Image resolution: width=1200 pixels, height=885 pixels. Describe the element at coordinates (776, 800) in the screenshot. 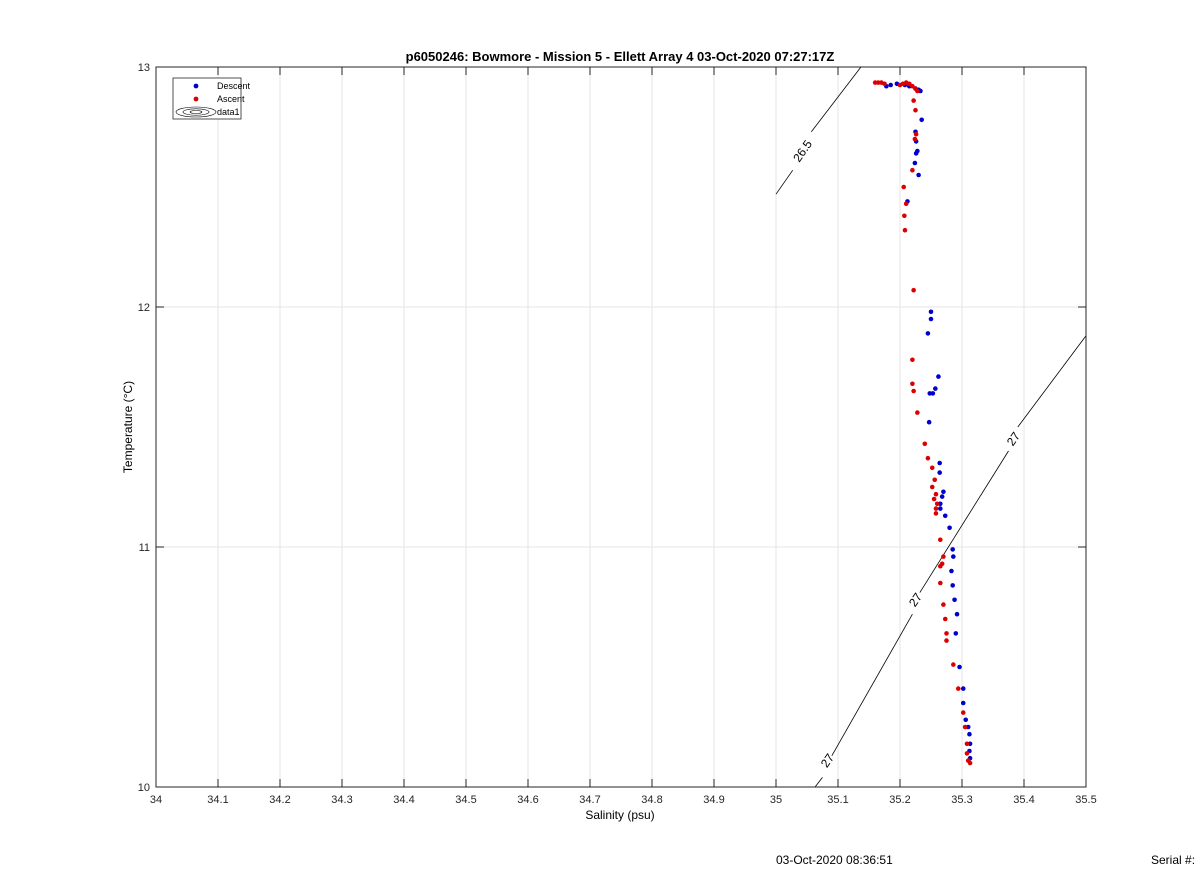

I see `x-tick-label: 35` at that location.